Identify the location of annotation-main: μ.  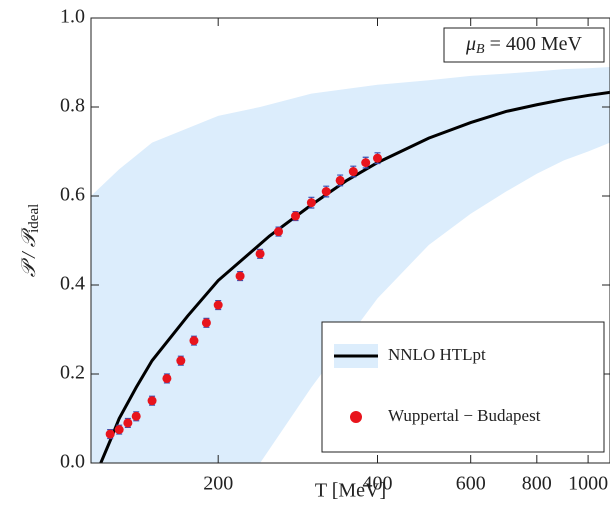
(470, 44).